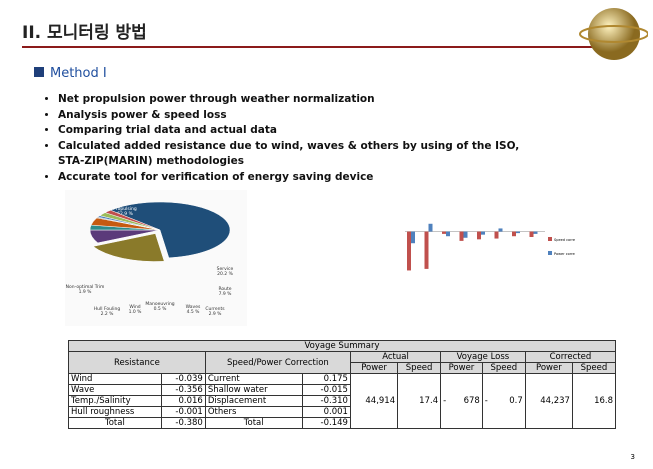 This screenshot has width=653, height=469. I want to click on bullet: Analysis power & speed loss, so click(288, 116).